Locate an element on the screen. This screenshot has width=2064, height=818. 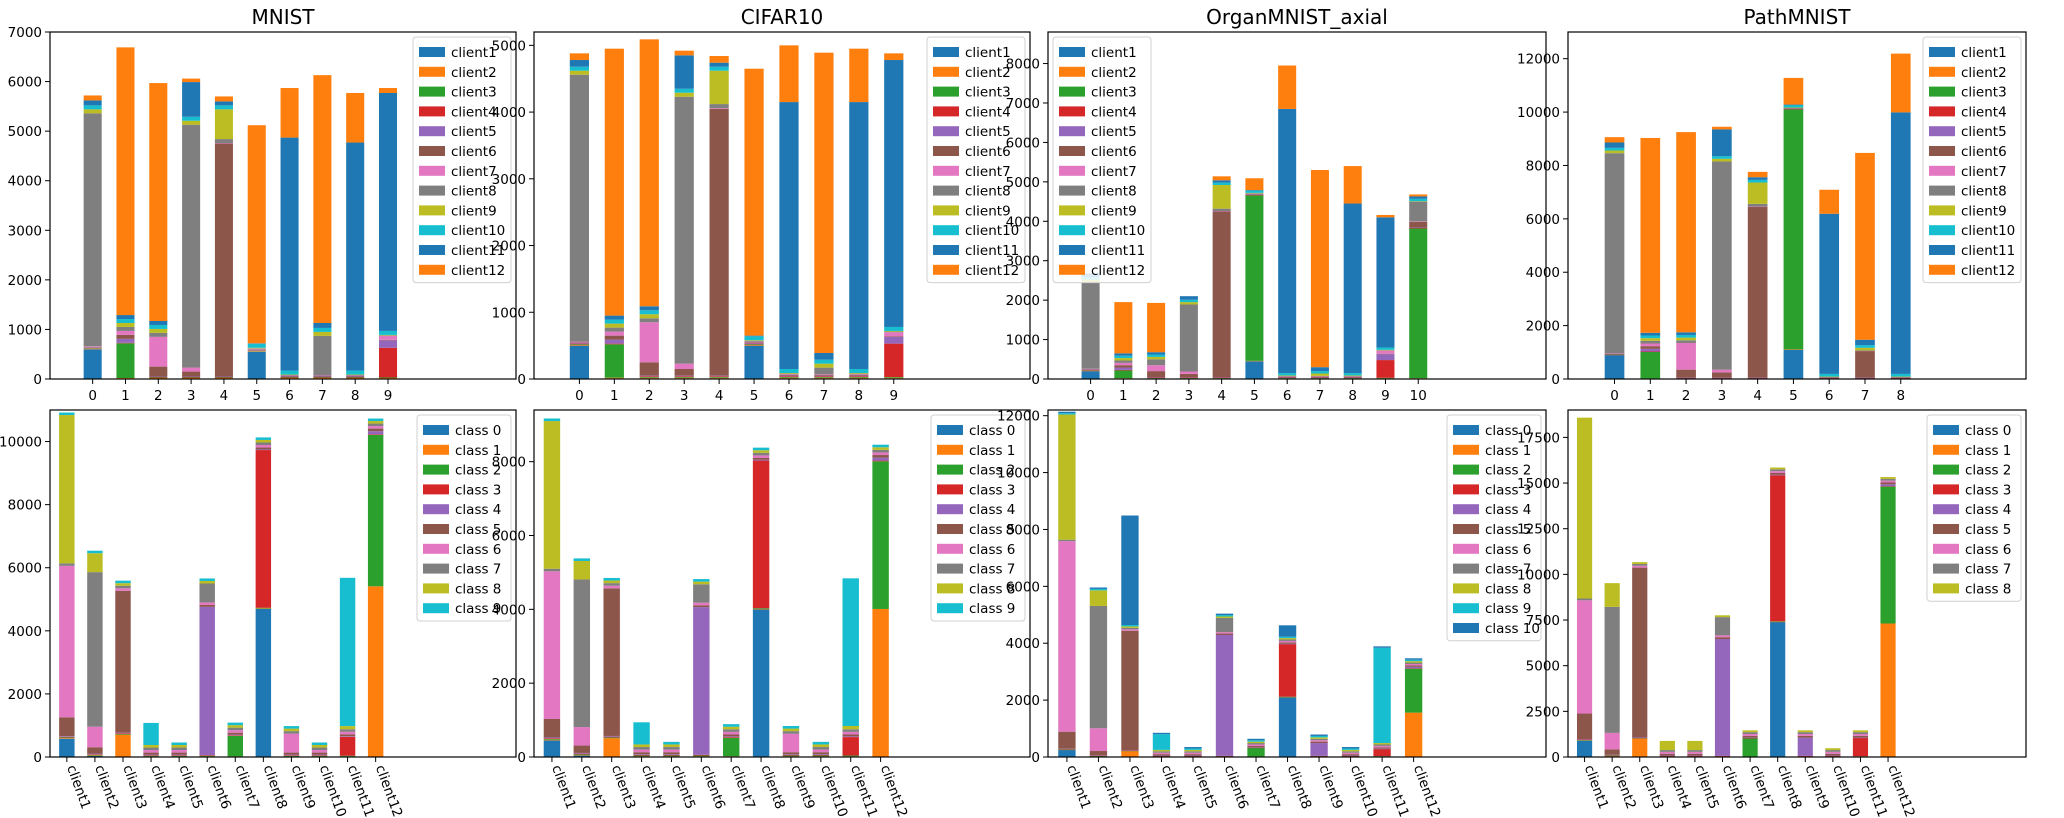
legend-label: client3 is located at coordinates (1984, 93).